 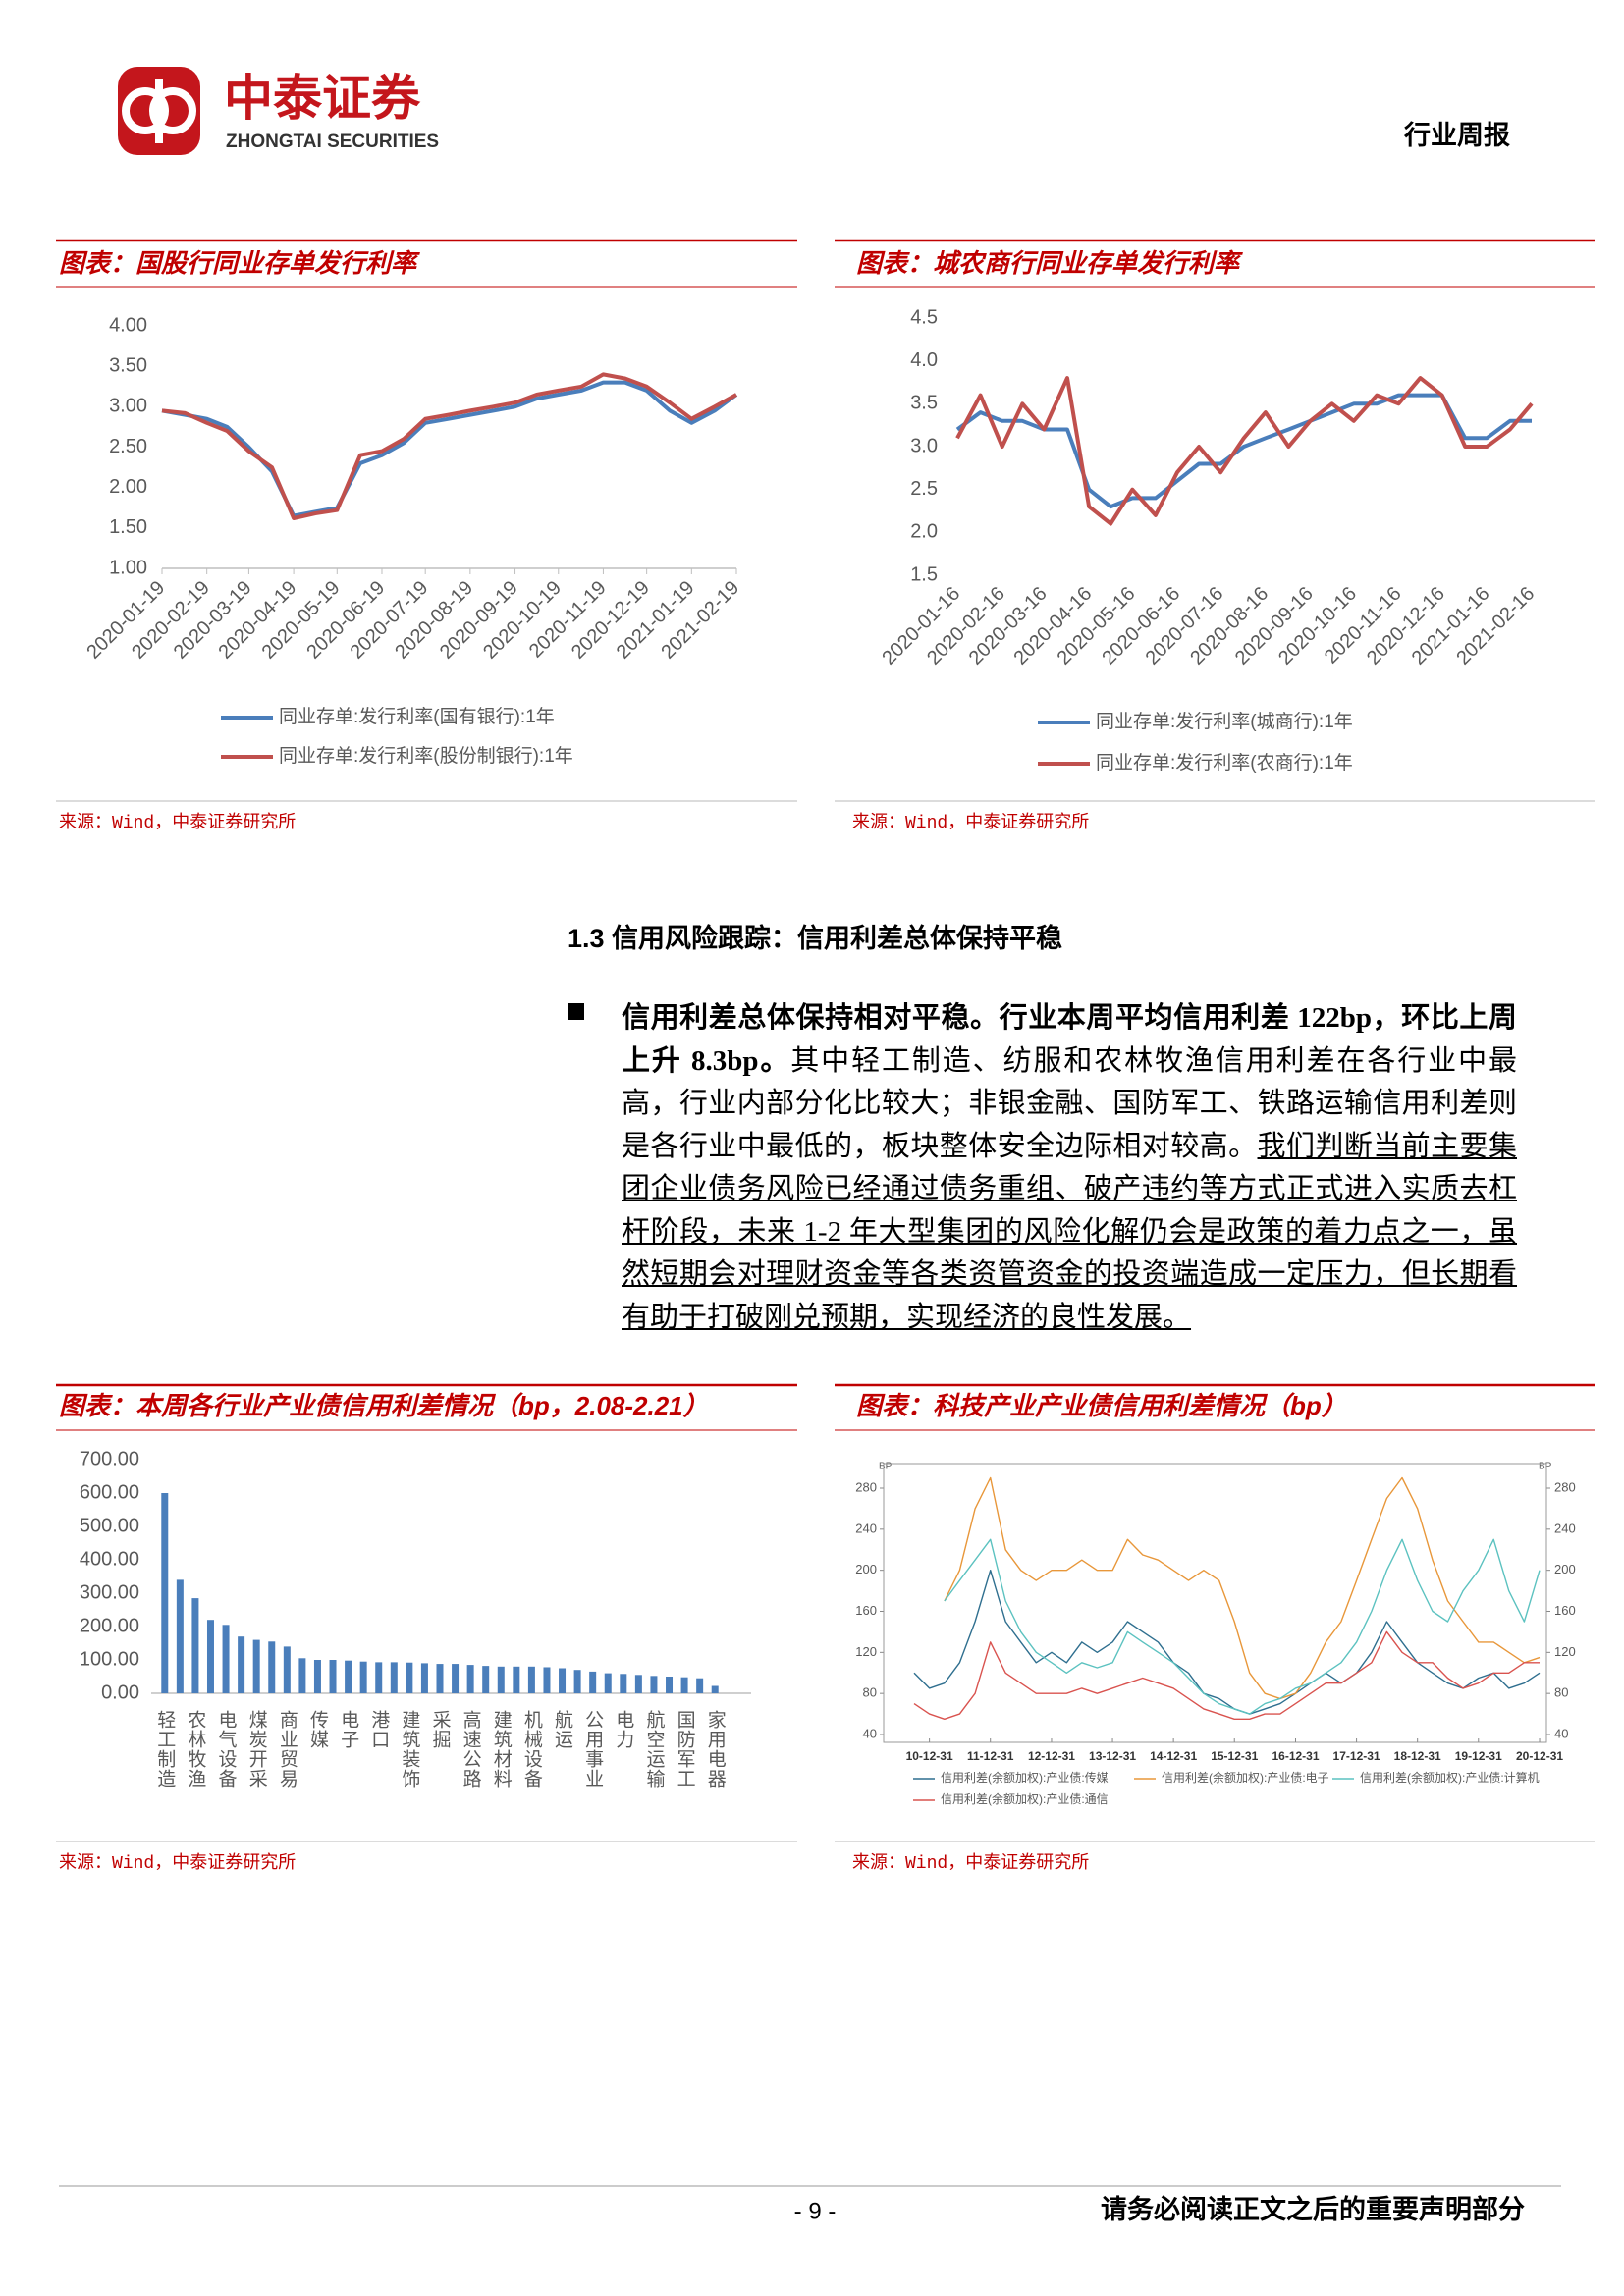 I want to click on legend-label: 同业存单:发行利率(农商行):1年, so click(x=1224, y=763).